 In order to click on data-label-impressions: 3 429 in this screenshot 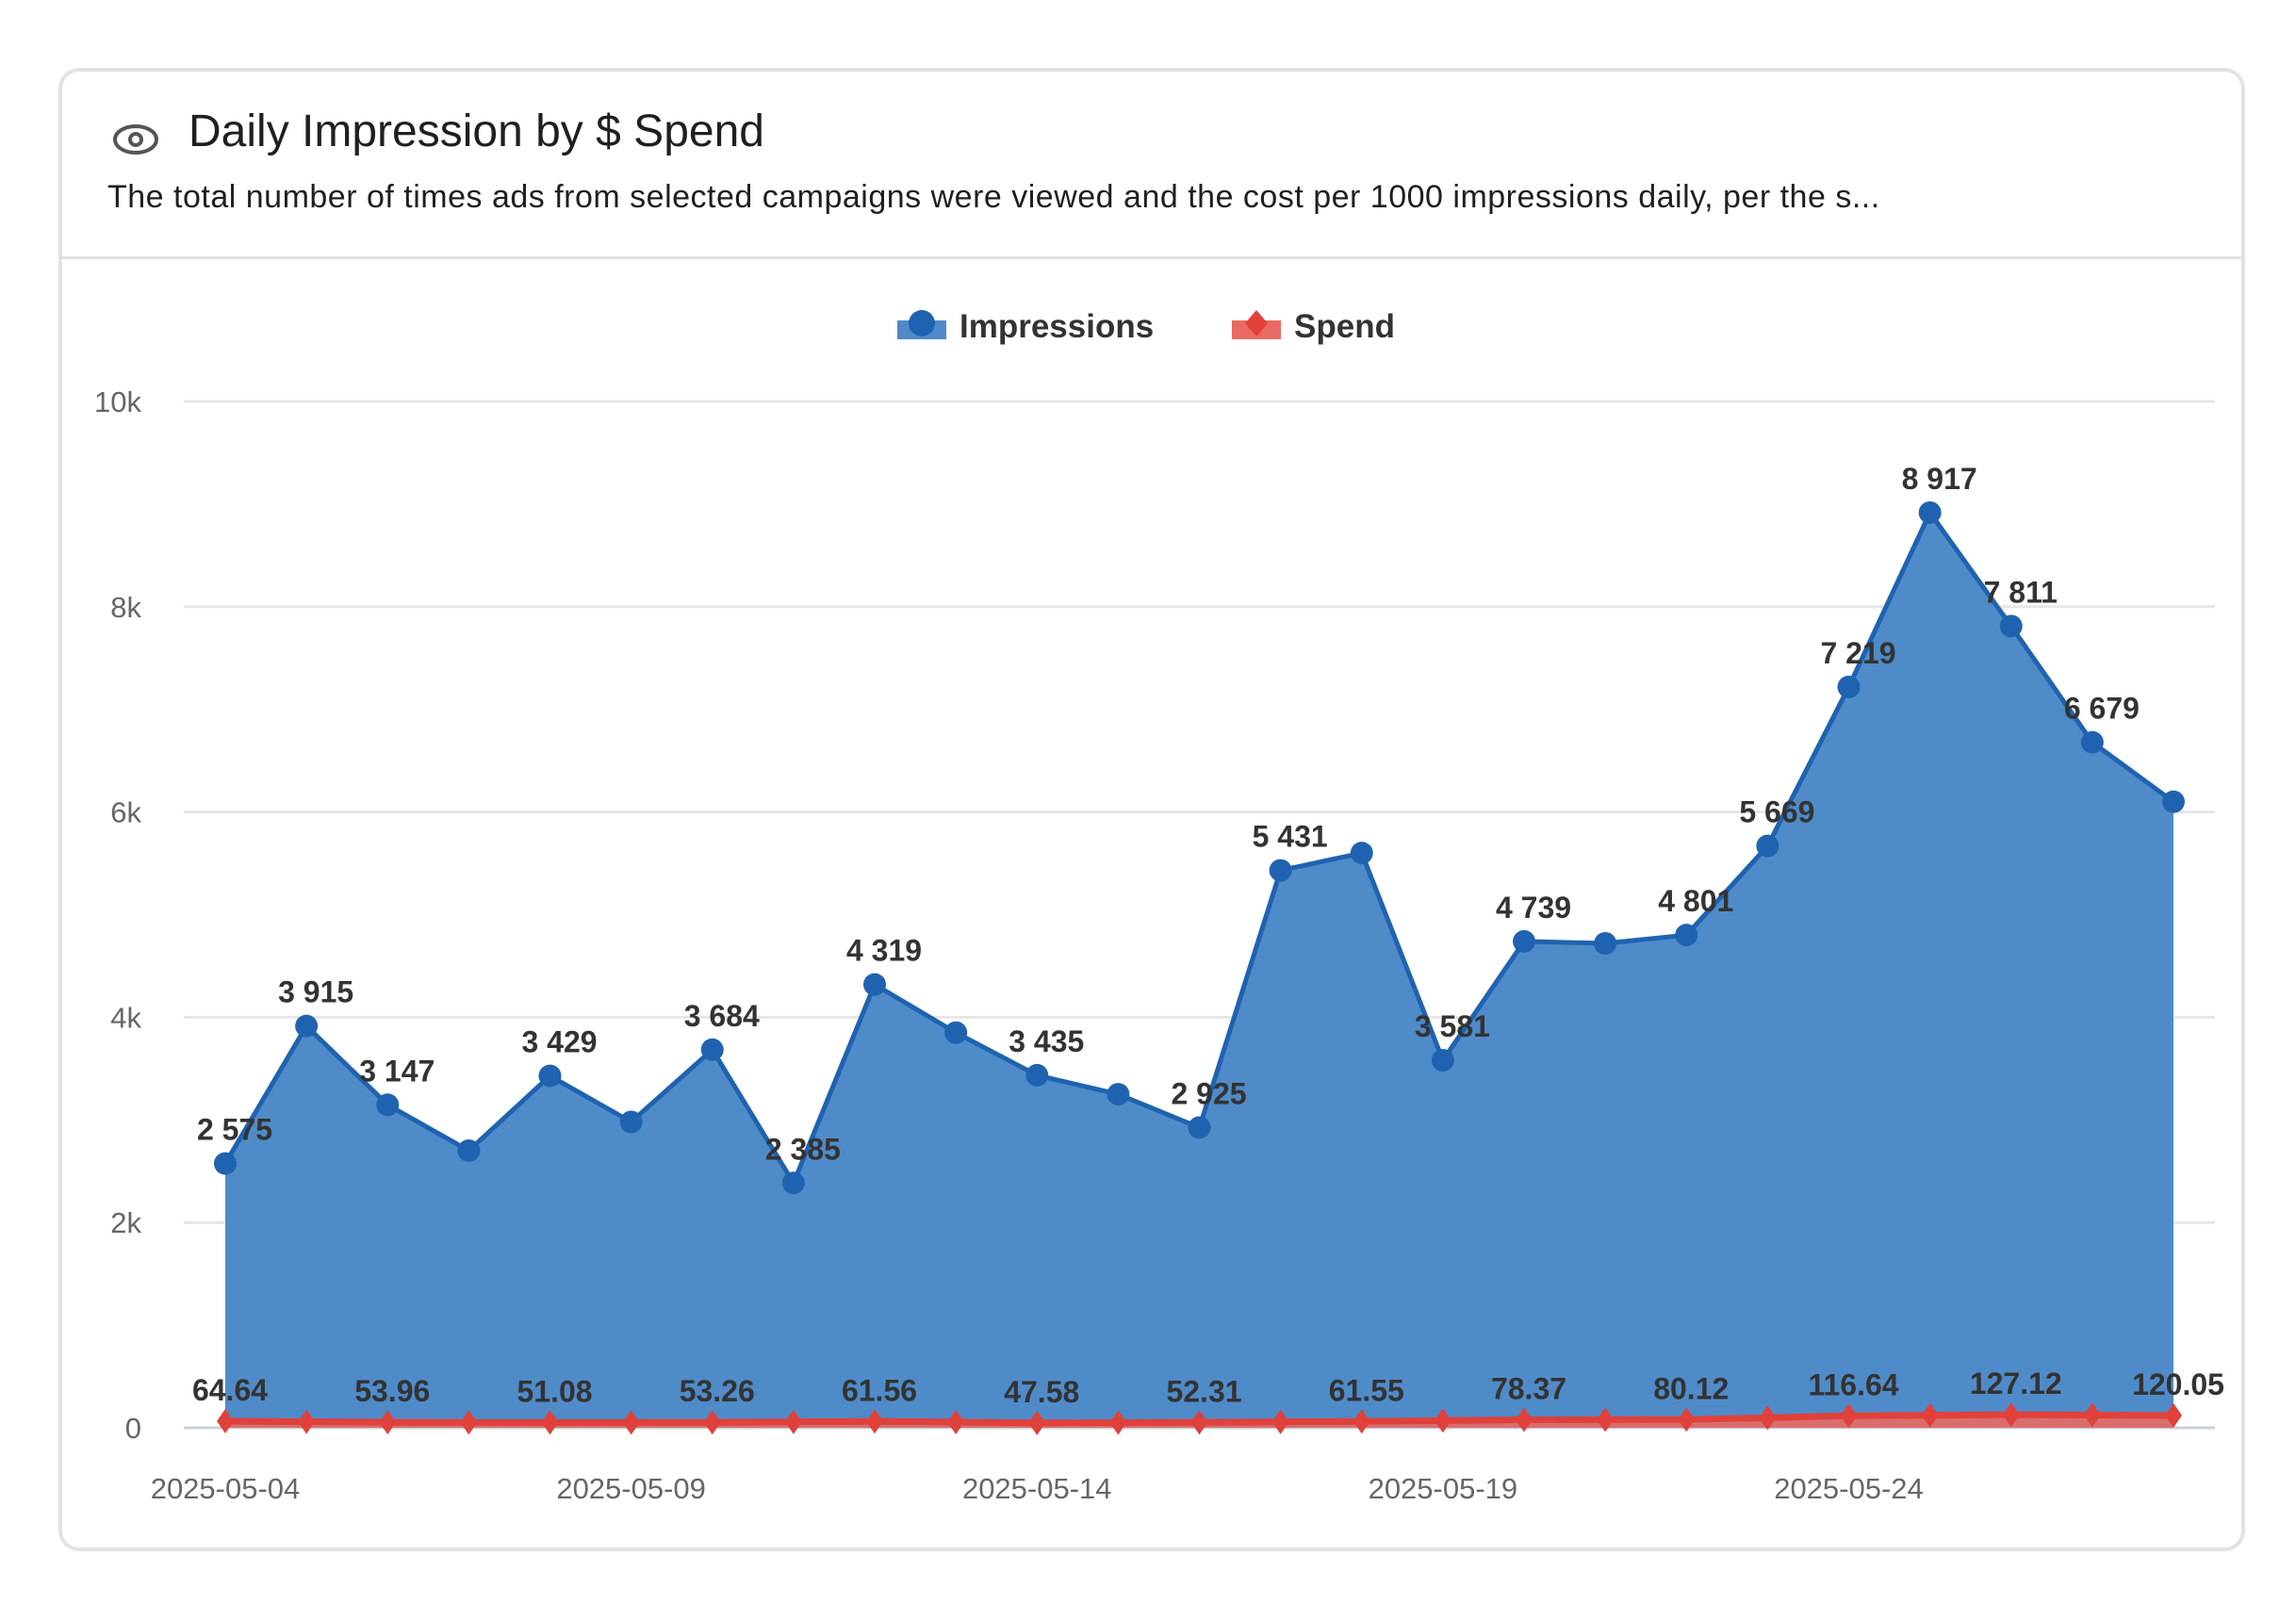, I will do `click(559, 1042)`.